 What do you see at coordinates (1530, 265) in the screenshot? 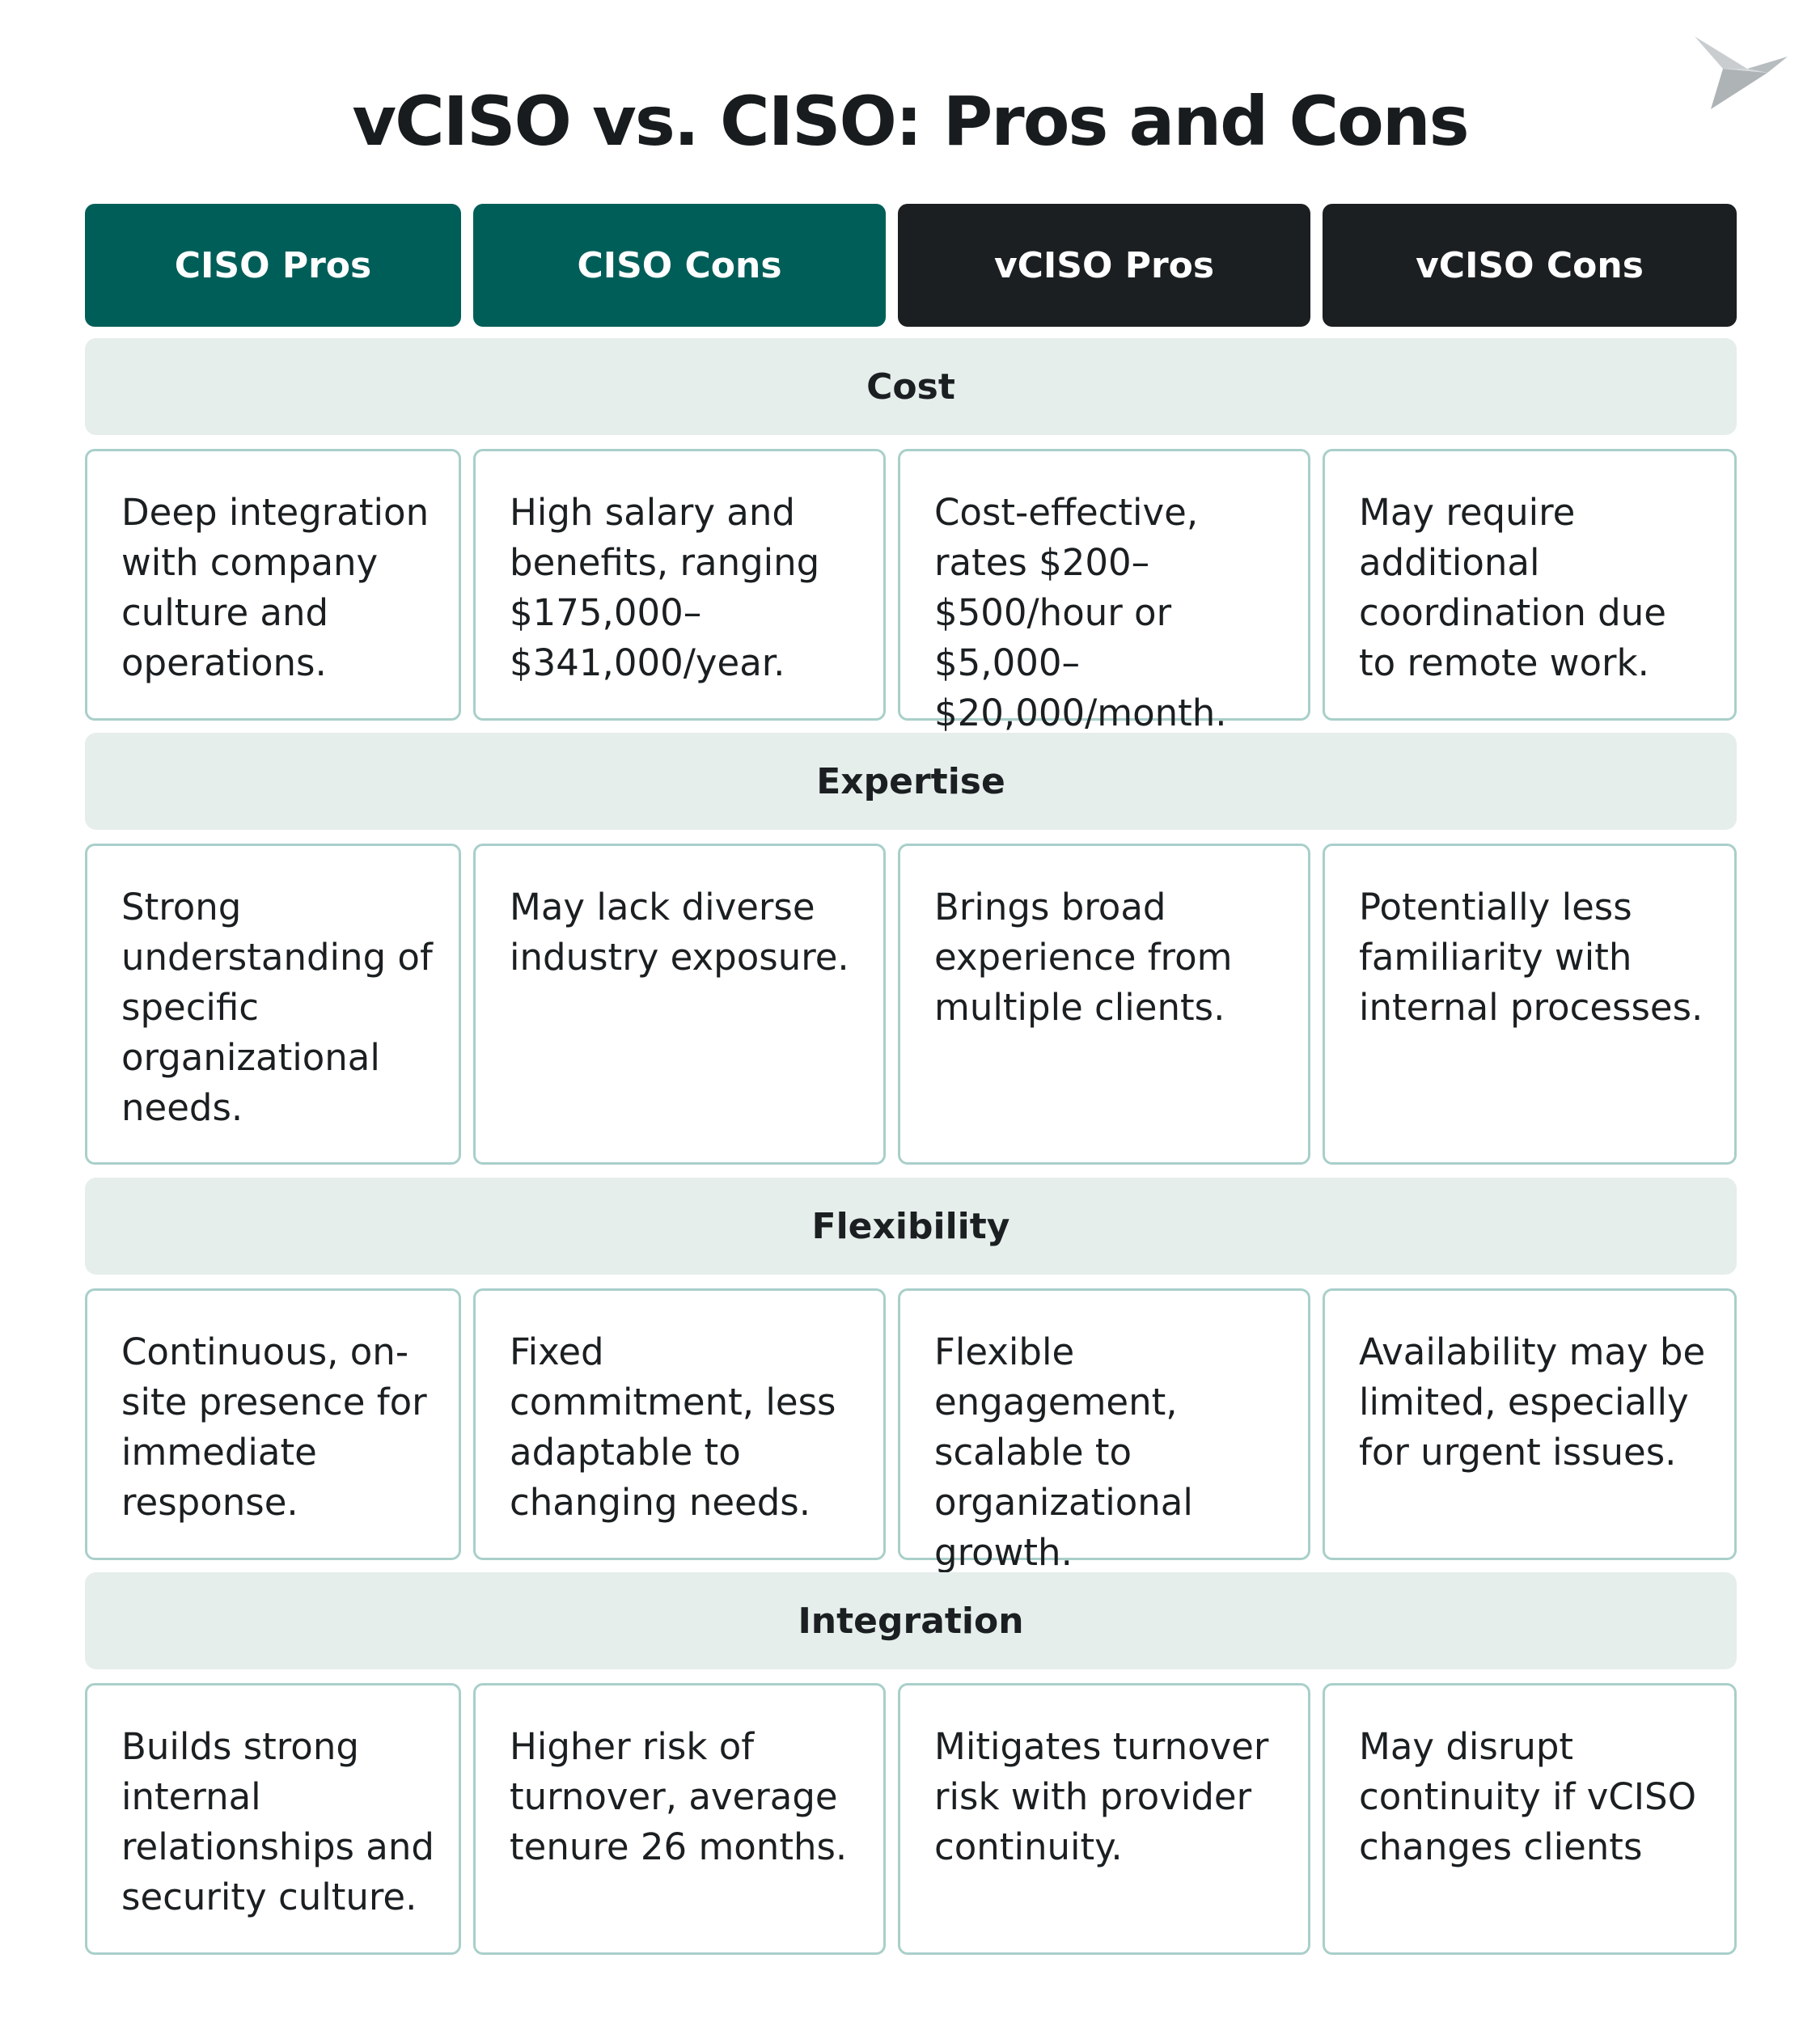
I see `column-header-vciso-cons: vCISO Cons` at bounding box center [1530, 265].